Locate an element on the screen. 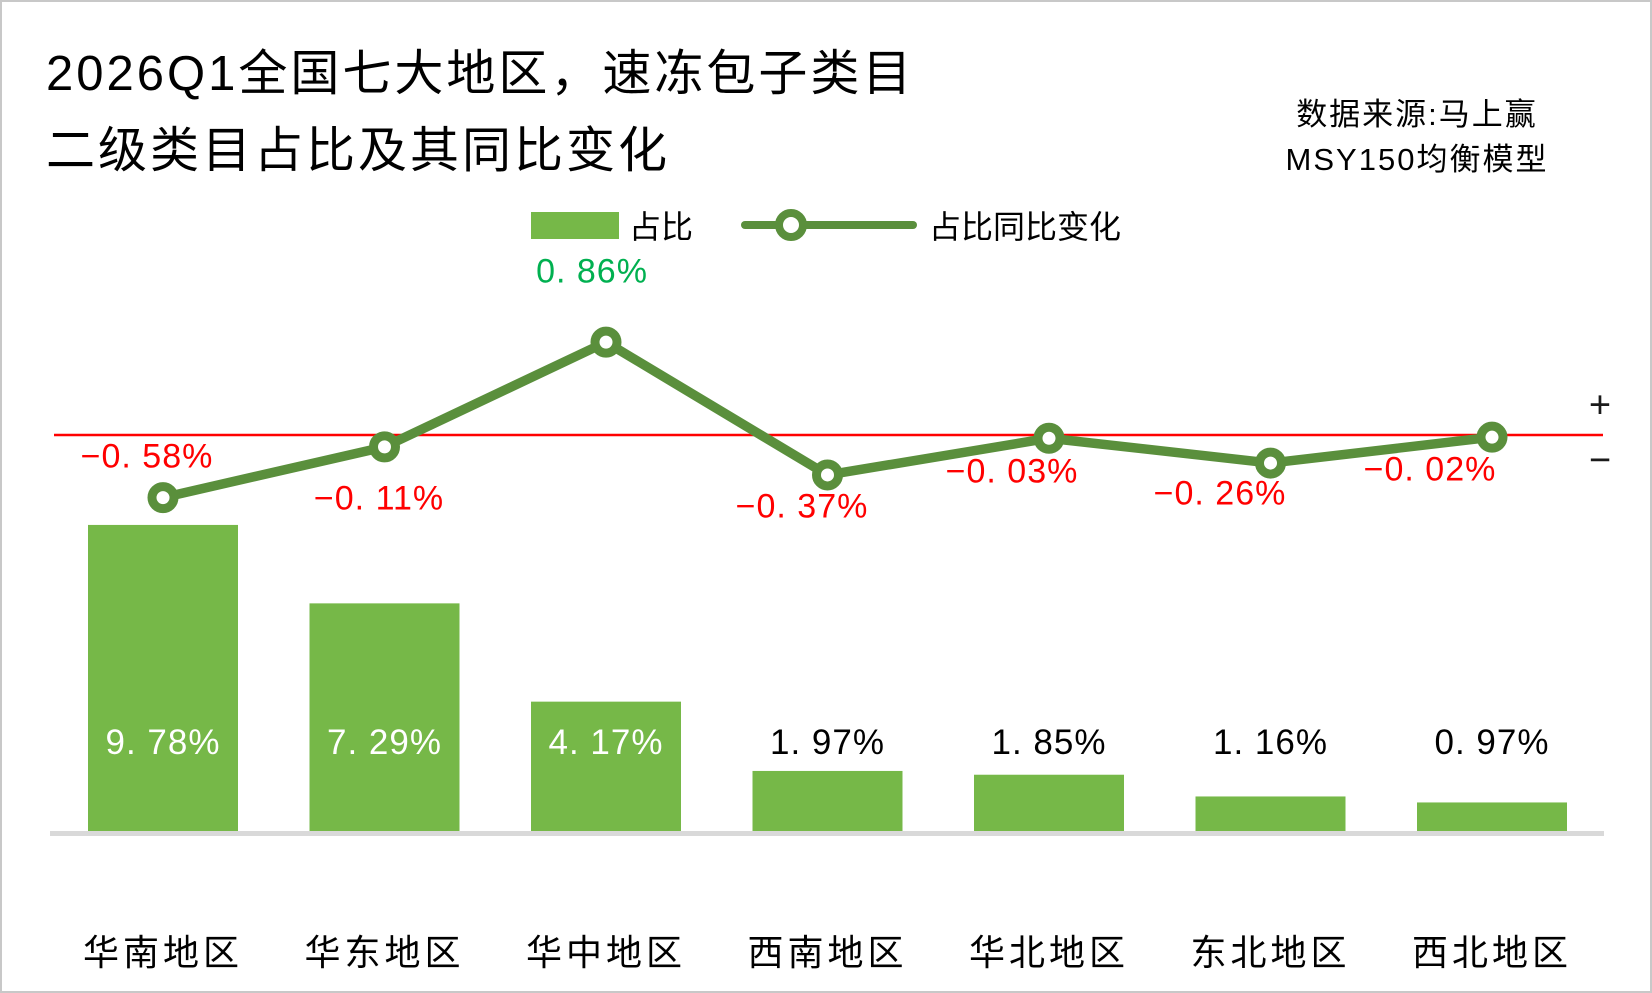 The width and height of the screenshot is (1652, 993). legend-bar-label: 占比 is located at coordinates (660, 227).